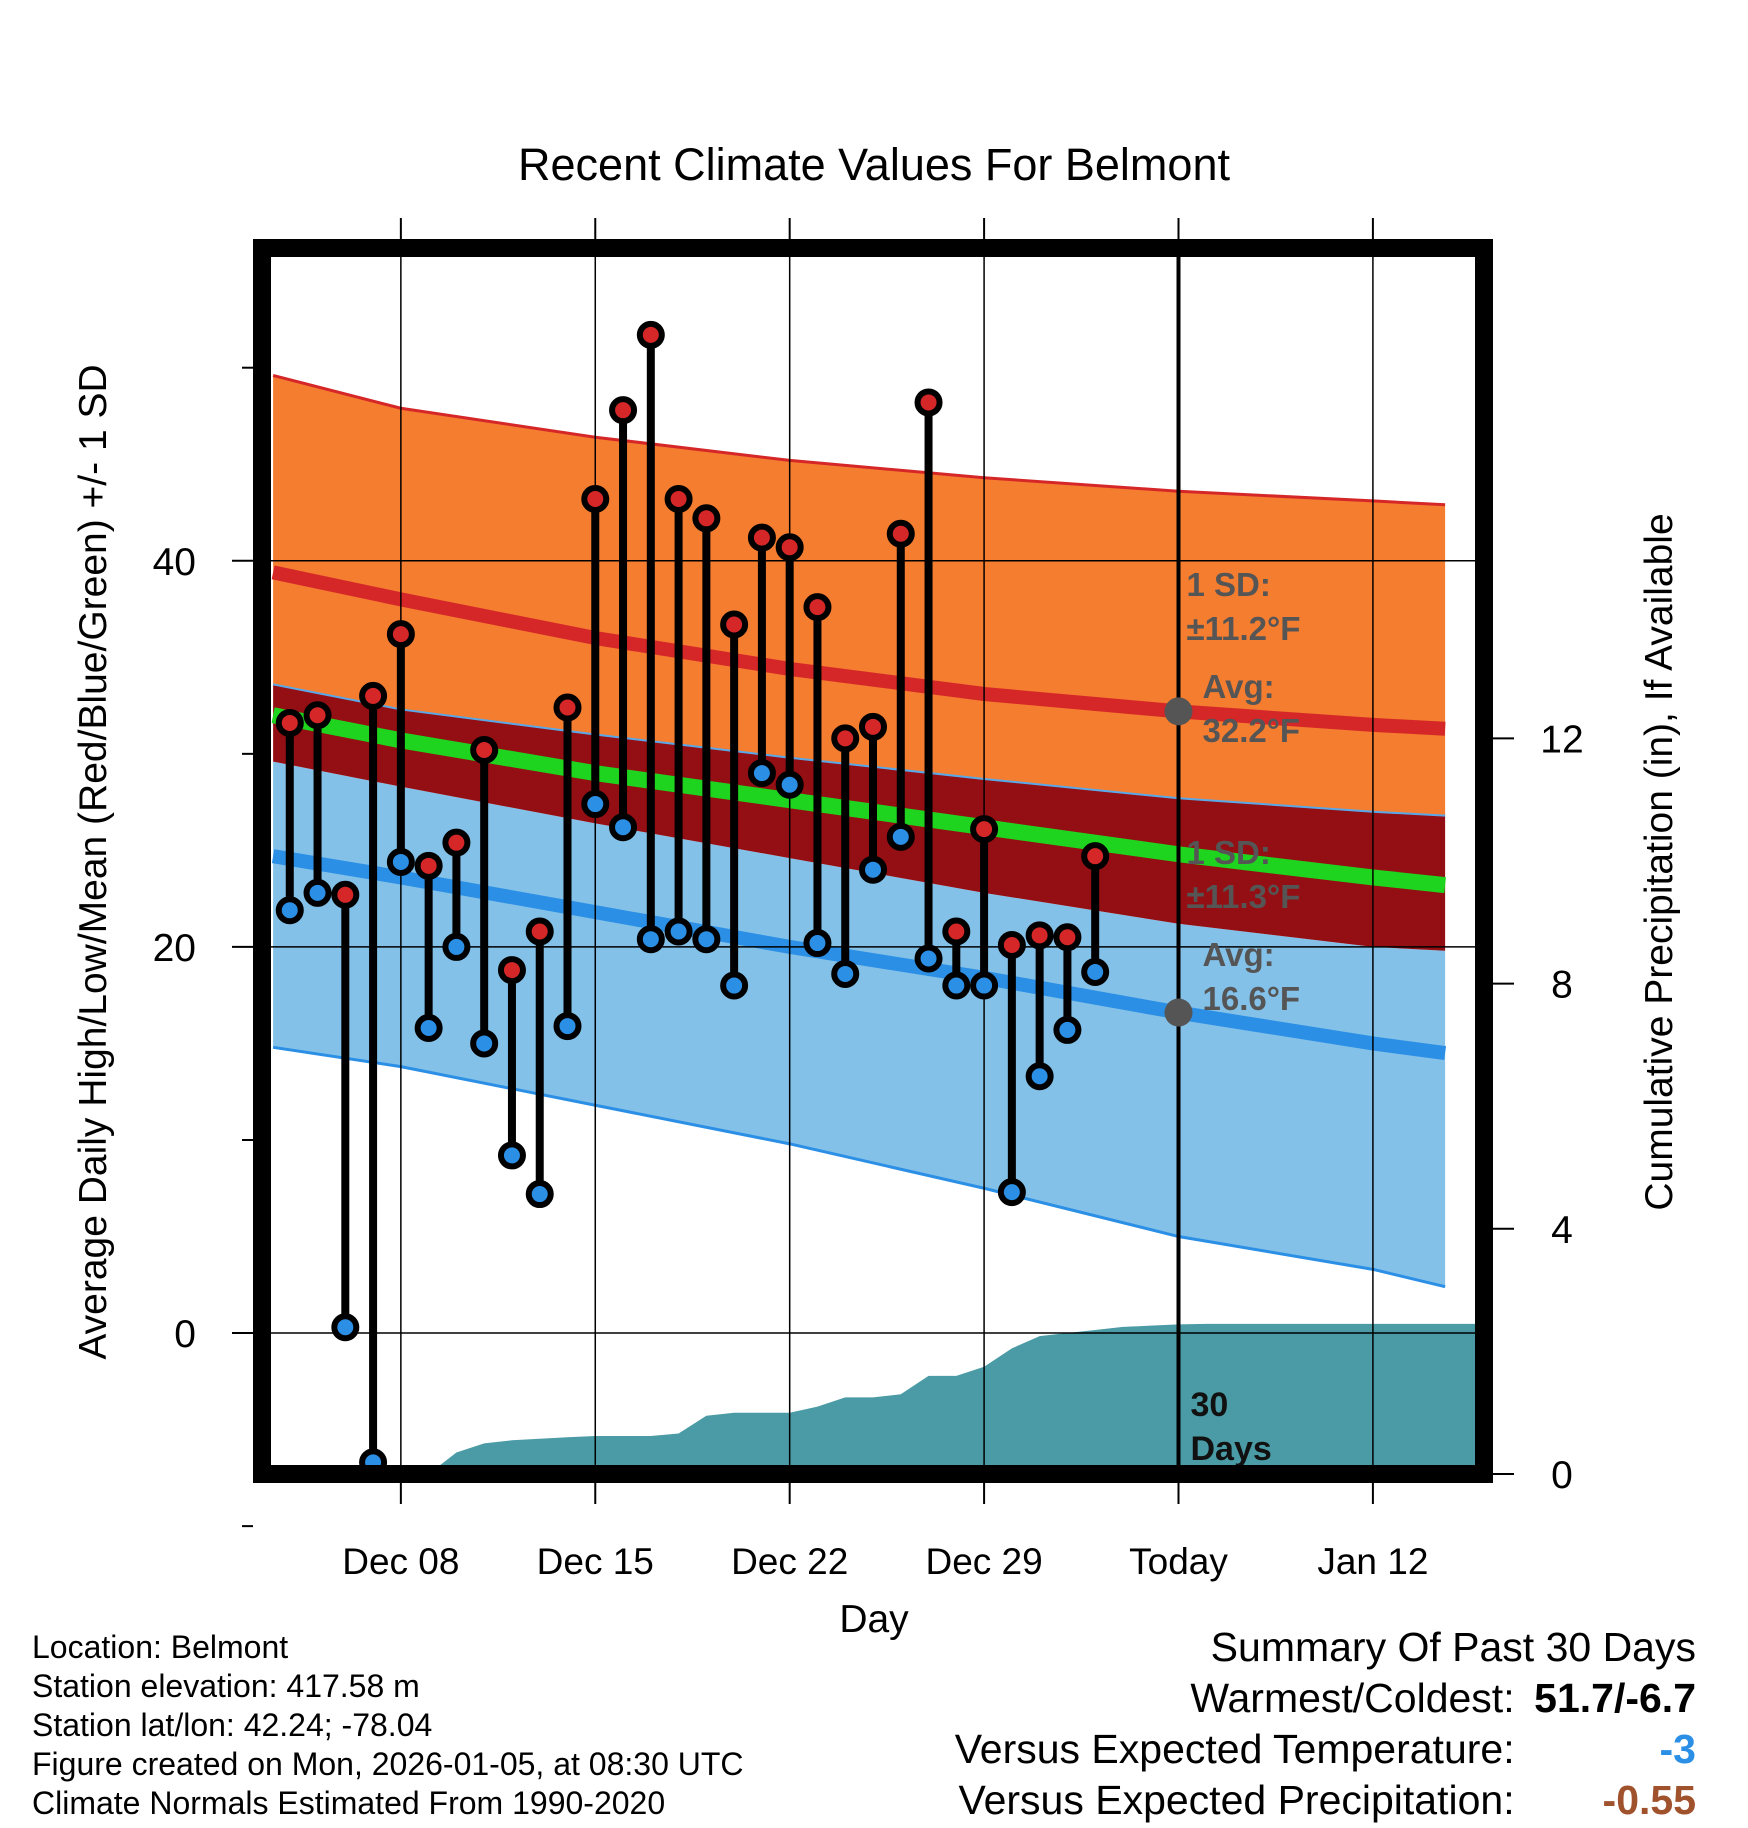 The image size is (1748, 1828). Describe the element at coordinates (1178, 1012) in the screenshot. I see `low-avg-marker` at that location.